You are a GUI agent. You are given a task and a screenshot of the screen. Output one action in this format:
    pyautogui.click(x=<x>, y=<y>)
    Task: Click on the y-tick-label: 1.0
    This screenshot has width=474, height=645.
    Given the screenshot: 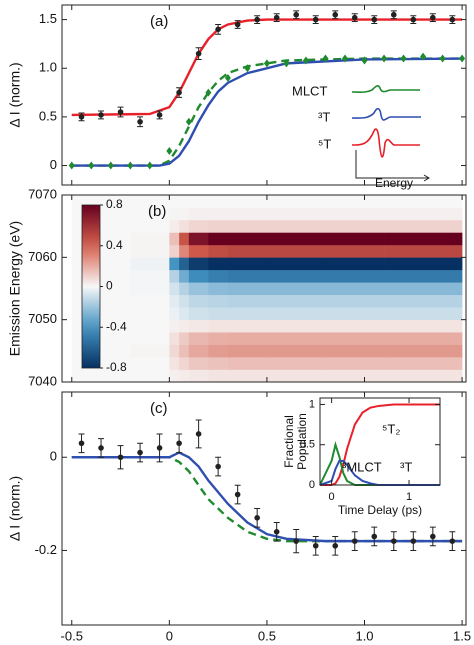 What is the action you would take?
    pyautogui.click(x=48, y=67)
    